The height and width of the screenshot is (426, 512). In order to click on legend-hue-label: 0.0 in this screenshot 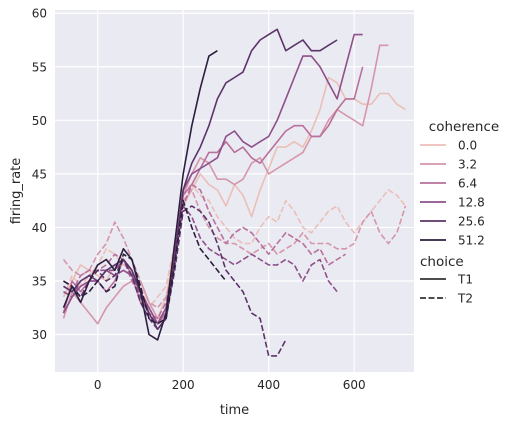, I will do `click(467, 146)`.